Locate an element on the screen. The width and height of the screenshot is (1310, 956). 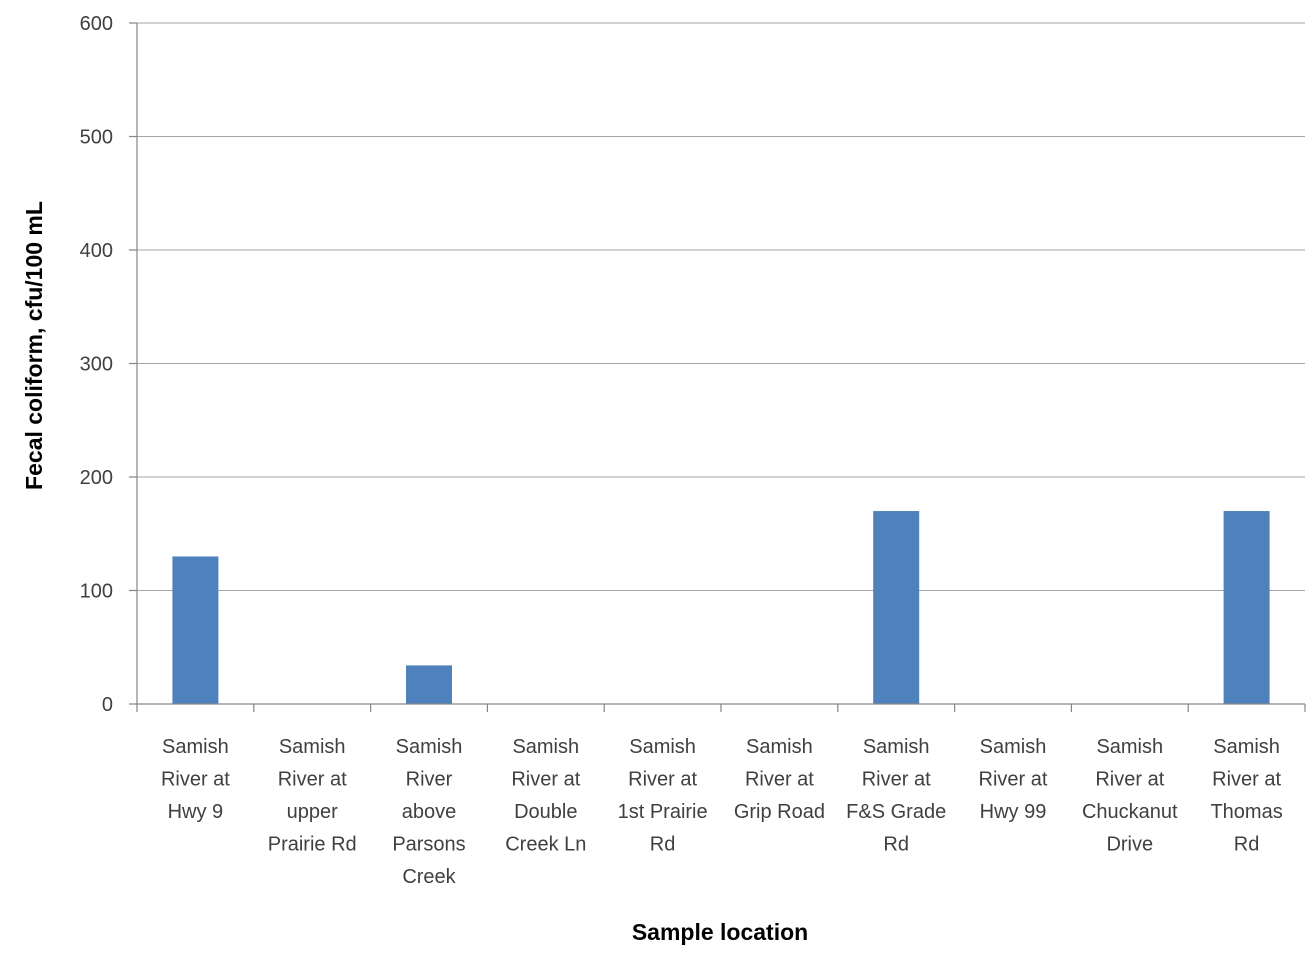
x-tick-label: Samish River at Chuckanut Drive is located at coordinates (1130, 796).